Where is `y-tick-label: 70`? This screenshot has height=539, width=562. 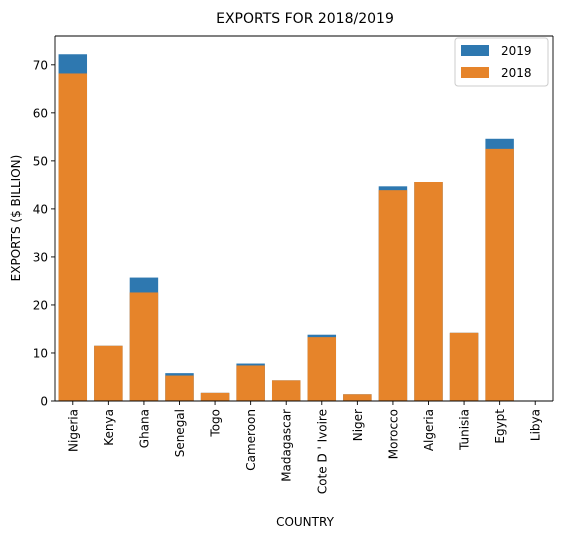 y-tick-label: 70 is located at coordinates (40, 65).